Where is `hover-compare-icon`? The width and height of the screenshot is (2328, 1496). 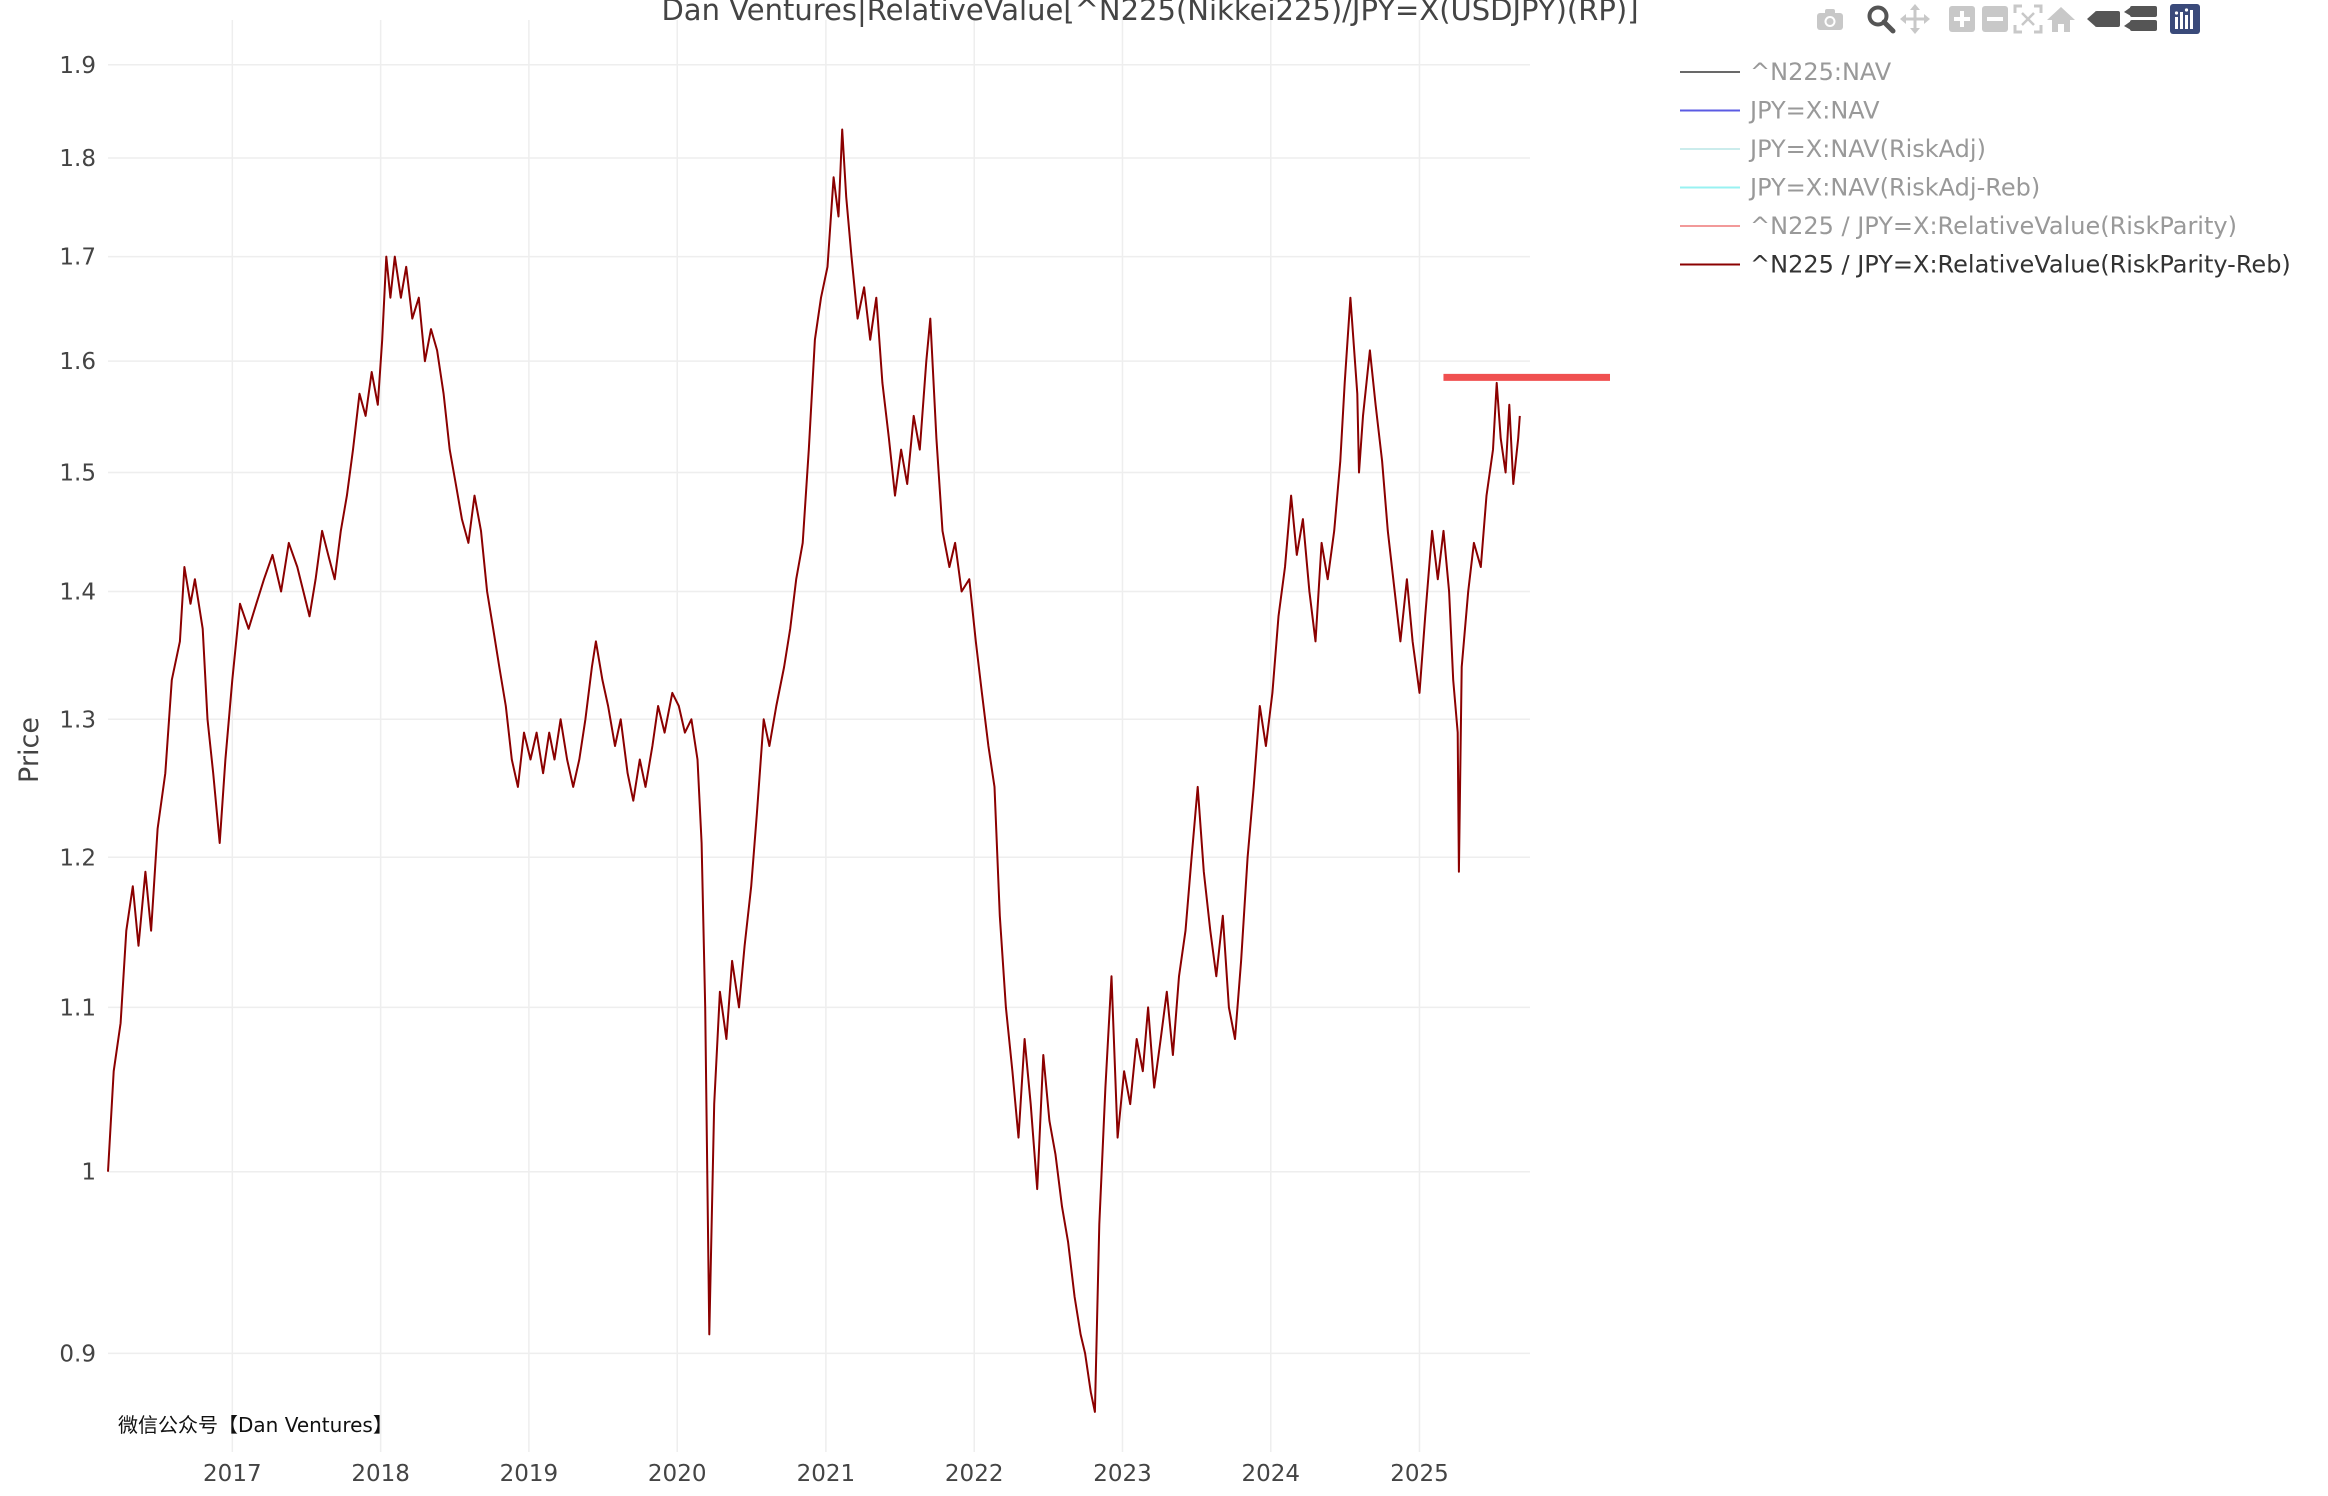 hover-compare-icon is located at coordinates (2141, 19).